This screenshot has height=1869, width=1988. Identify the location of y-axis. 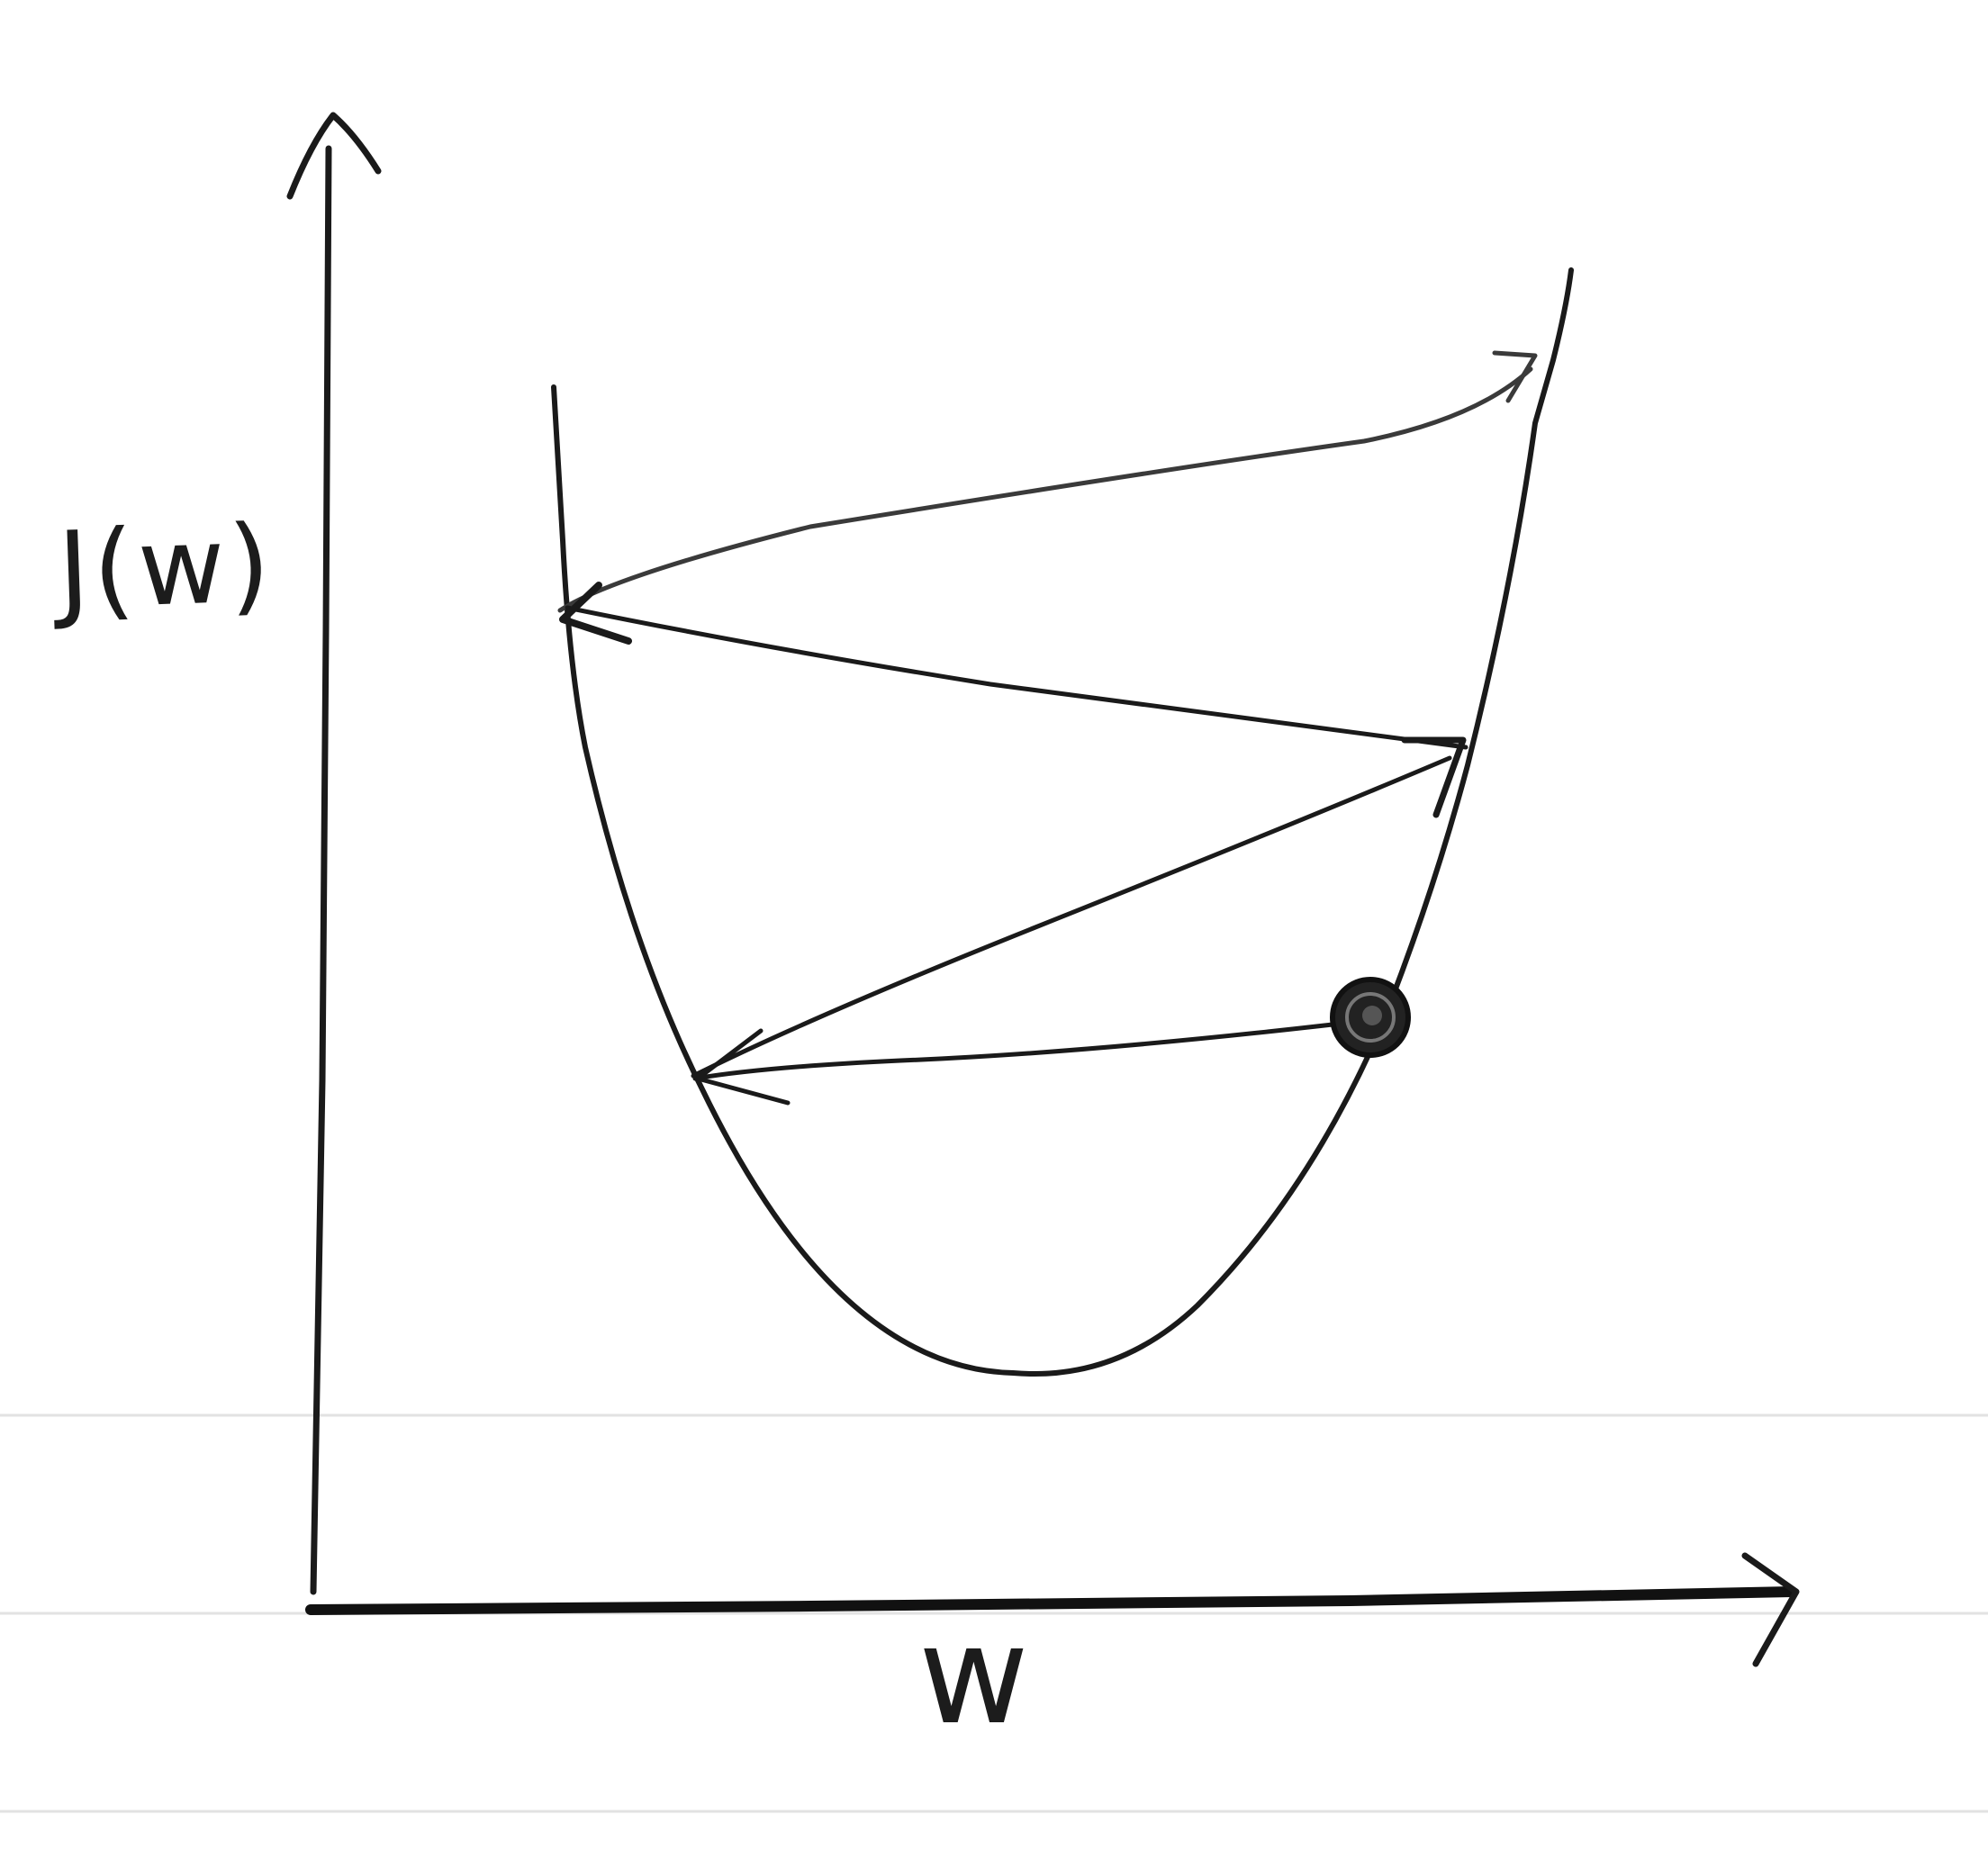
(334, 853).